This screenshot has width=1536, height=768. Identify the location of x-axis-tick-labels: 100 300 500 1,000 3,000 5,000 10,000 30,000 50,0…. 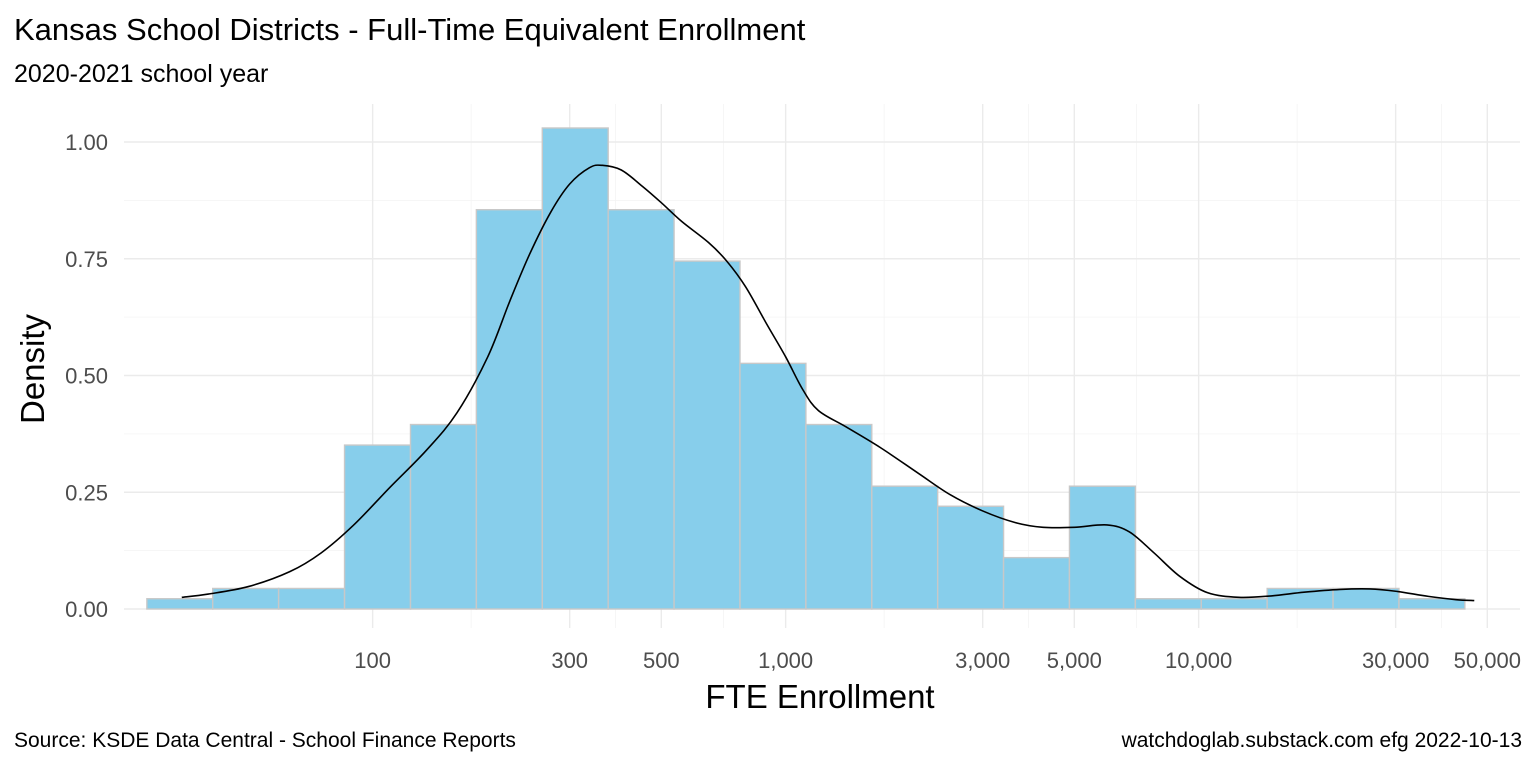
(937, 660).